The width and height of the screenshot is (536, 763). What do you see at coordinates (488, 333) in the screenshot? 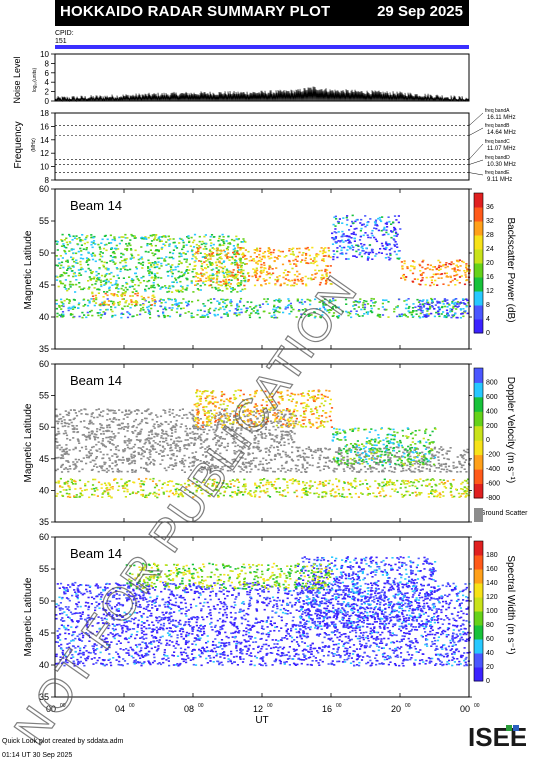
I see `colorbar-tick-label: 0` at bounding box center [488, 333].